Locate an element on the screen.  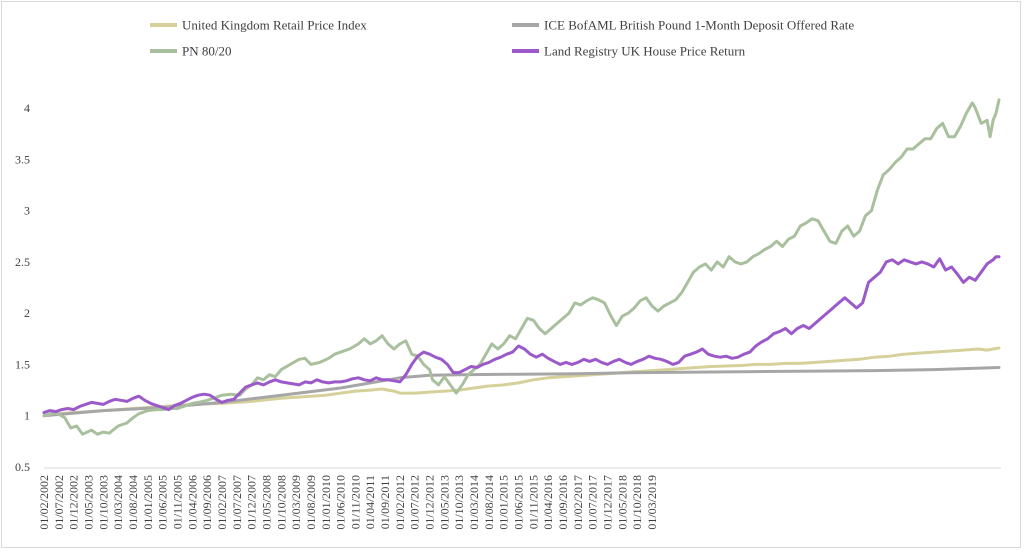
y-tick-label: 1.5 is located at coordinates (22, 364).